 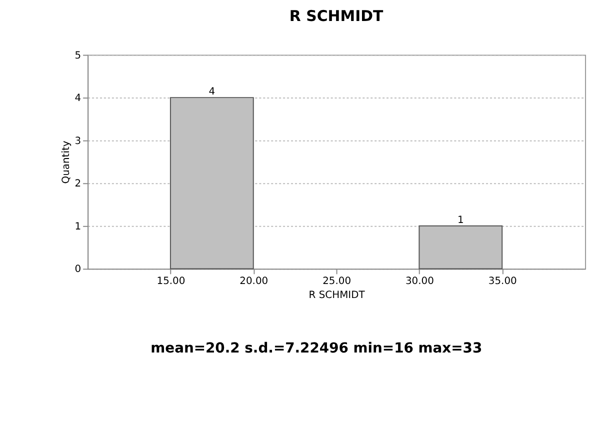 I want to click on y-tick-label: 0, so click(x=78, y=270).